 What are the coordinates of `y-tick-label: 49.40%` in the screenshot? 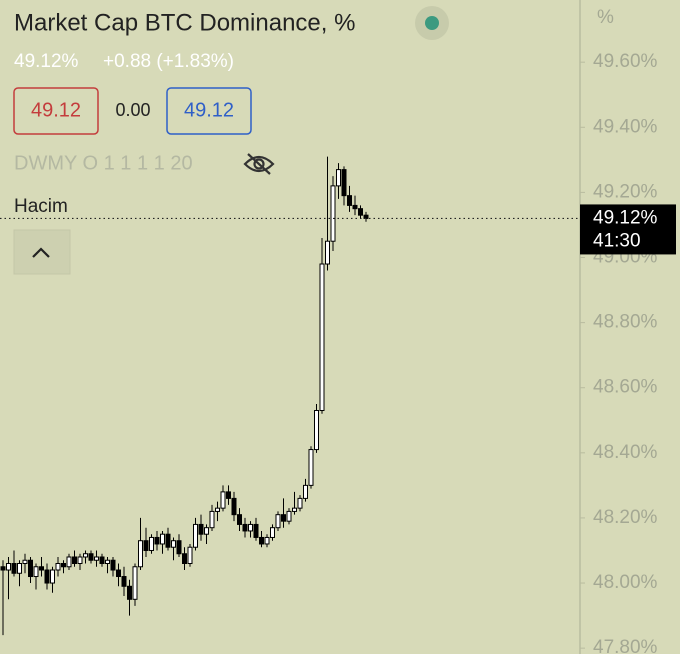 It's located at (625, 126).